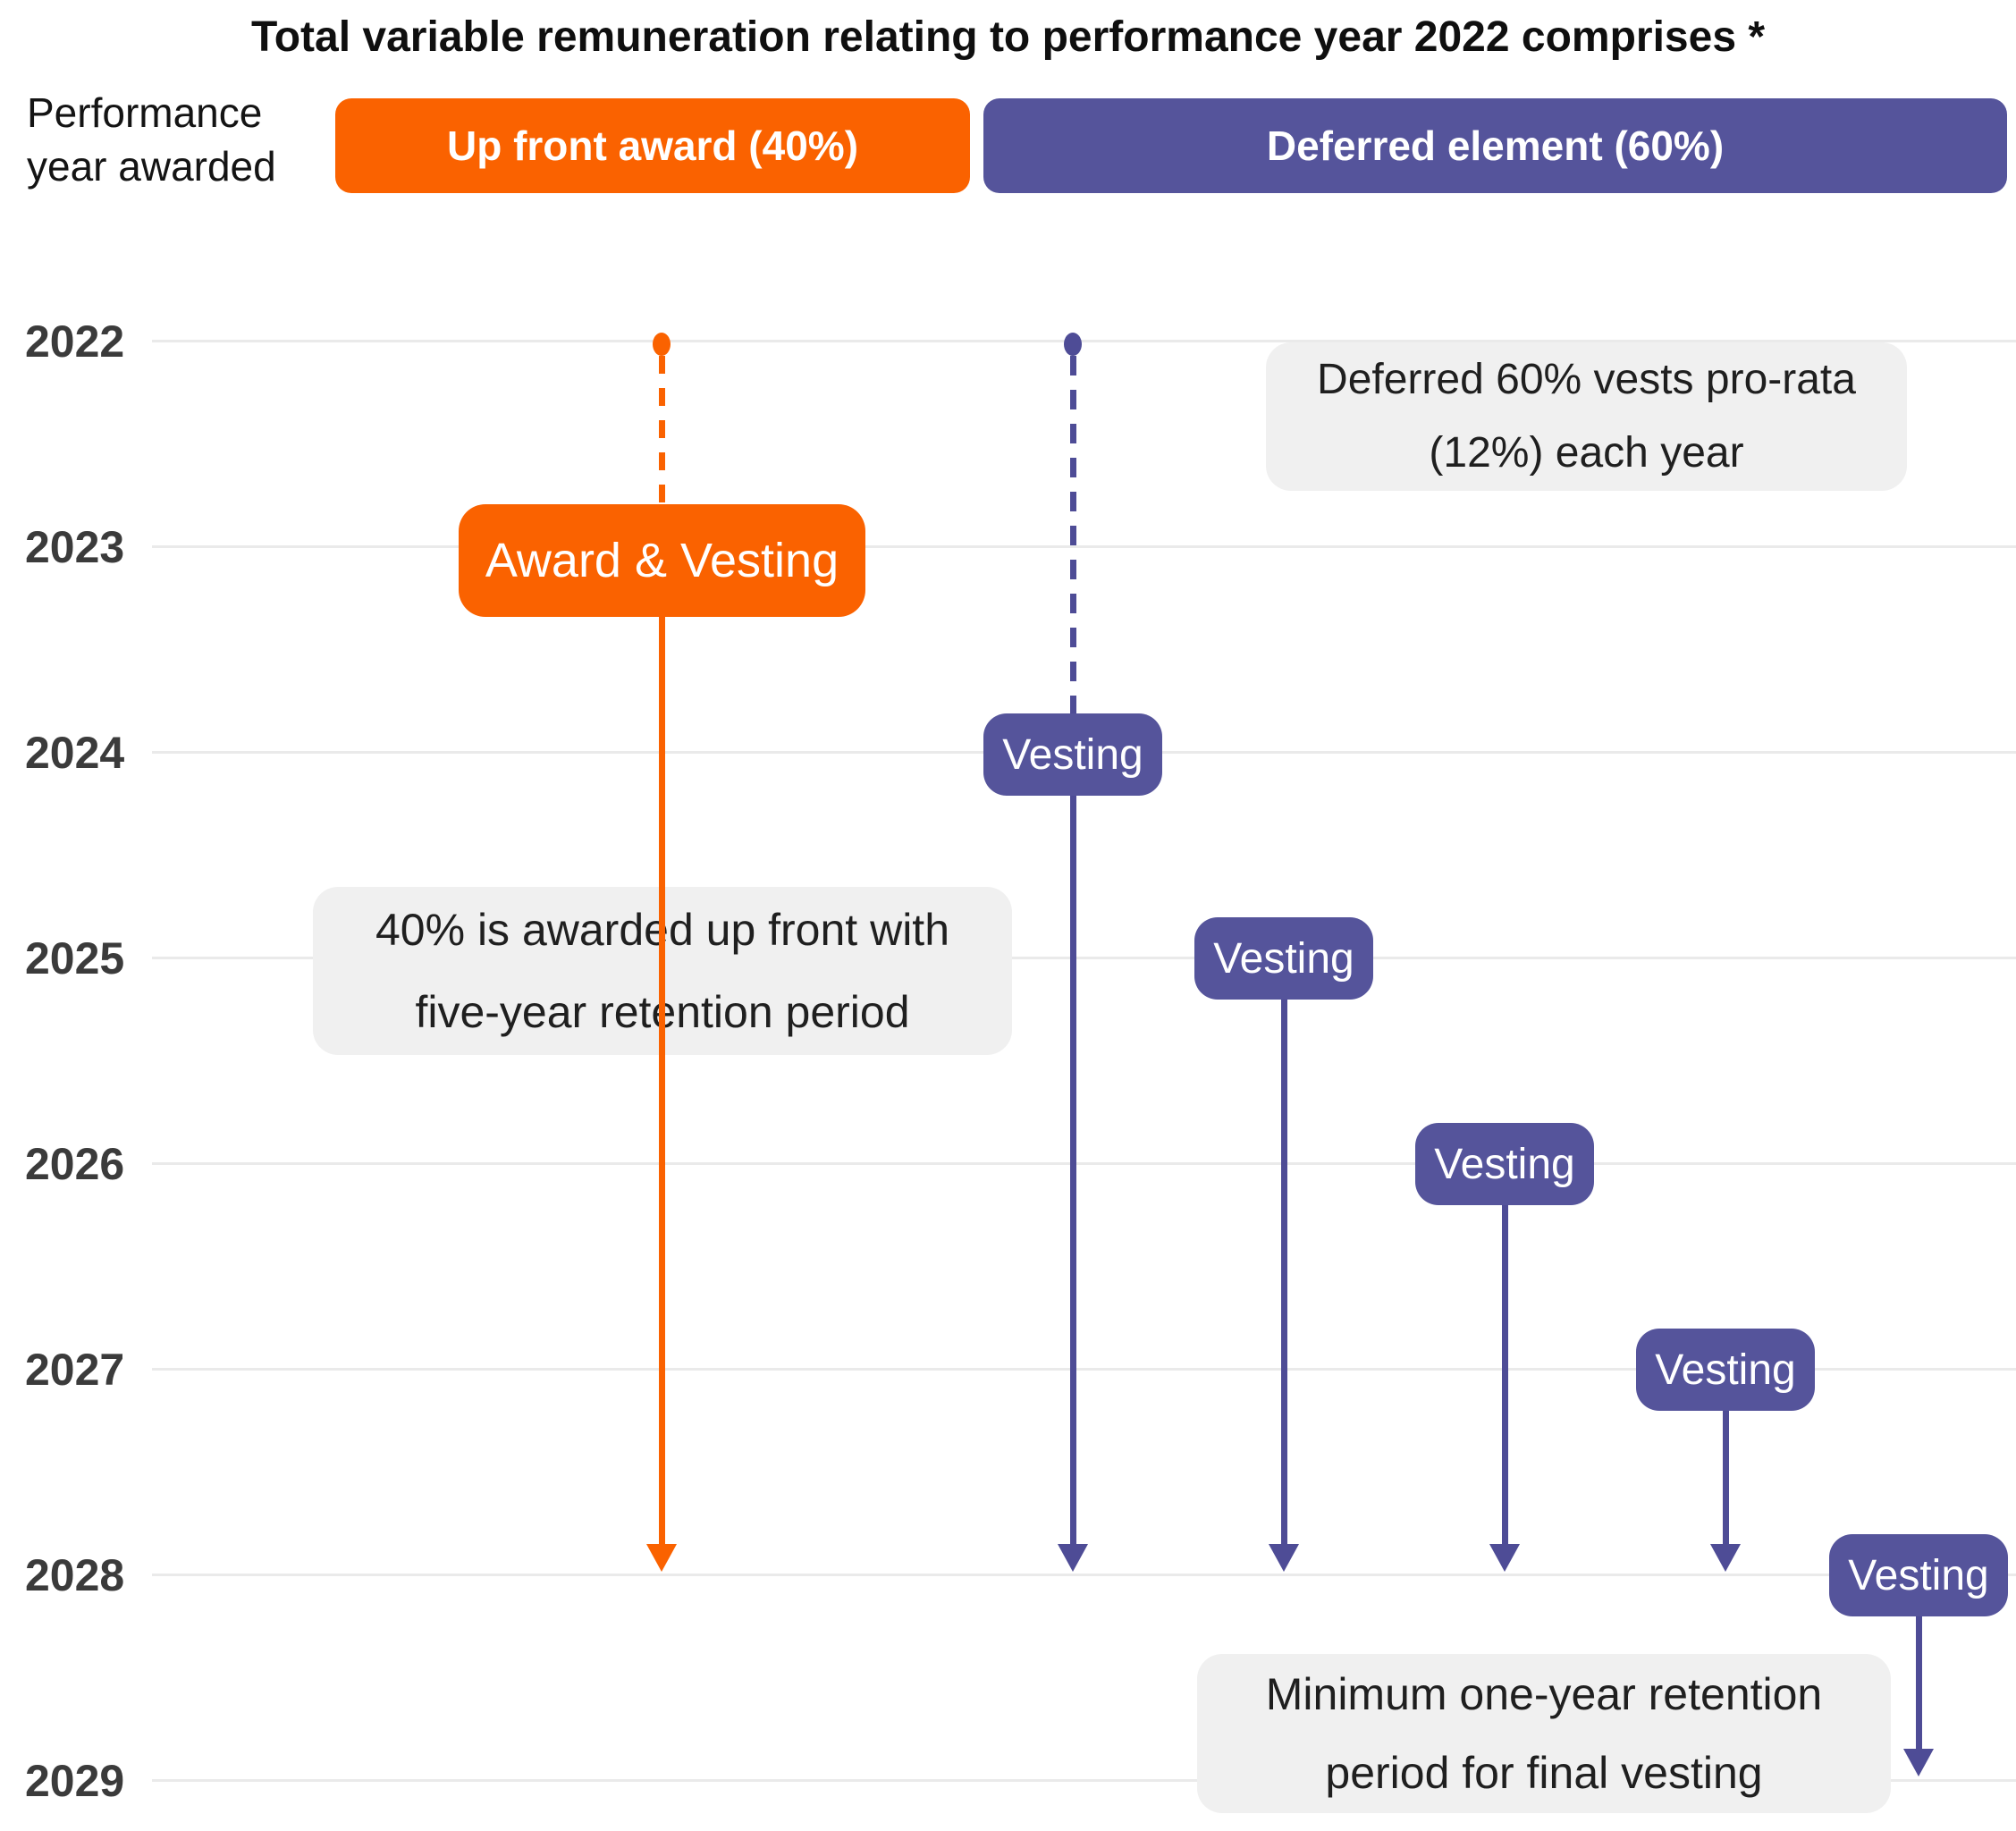 This screenshot has width=2016, height=1831. Describe the element at coordinates (1726, 1478) in the screenshot. I see `vesting-line-2027` at that location.